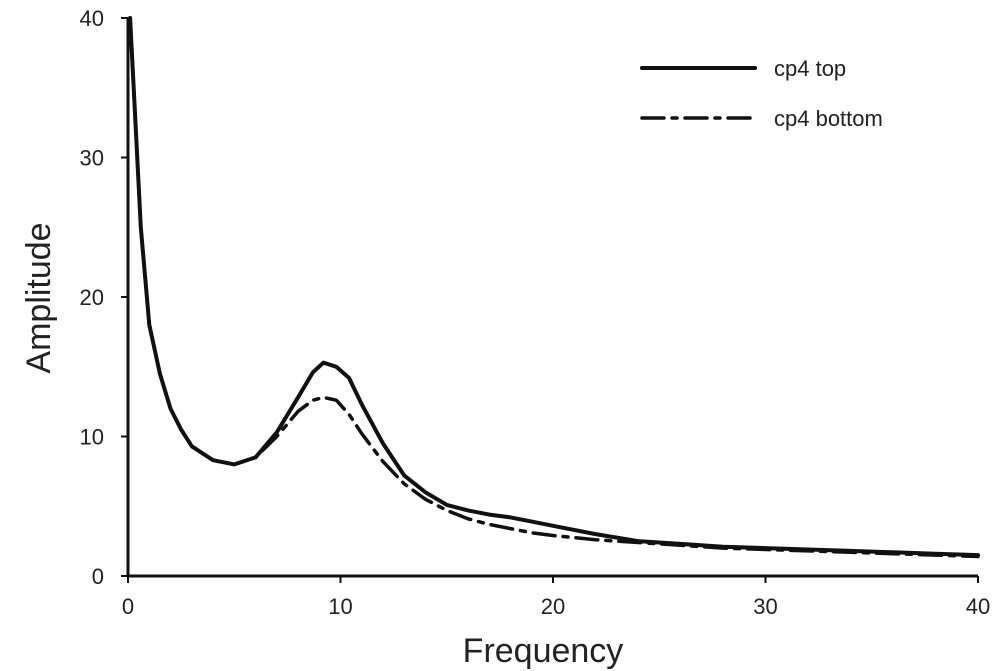  Describe the element at coordinates (340, 606) in the screenshot. I see `x-tick-label: 10` at that location.